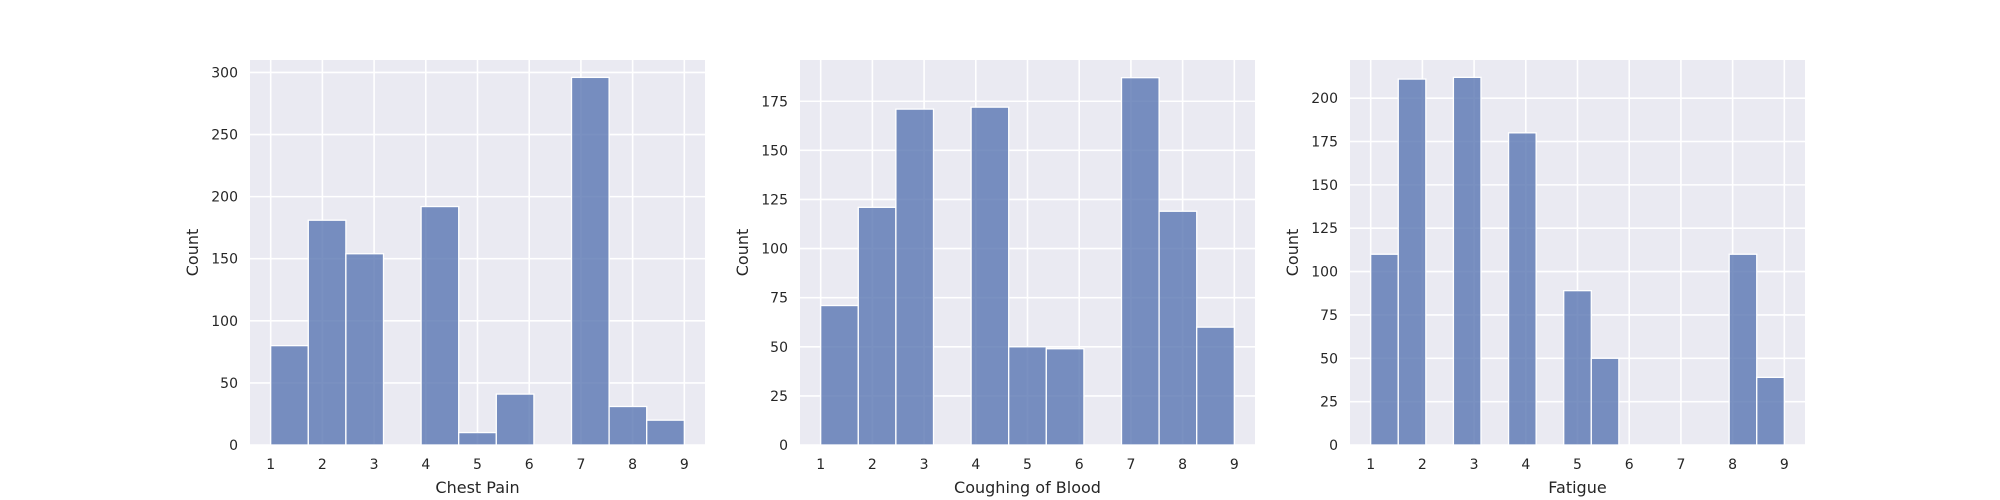 The width and height of the screenshot is (2000, 500). What do you see at coordinates (1027, 487) in the screenshot?
I see `x-axis-label: Coughing of Blood` at bounding box center [1027, 487].